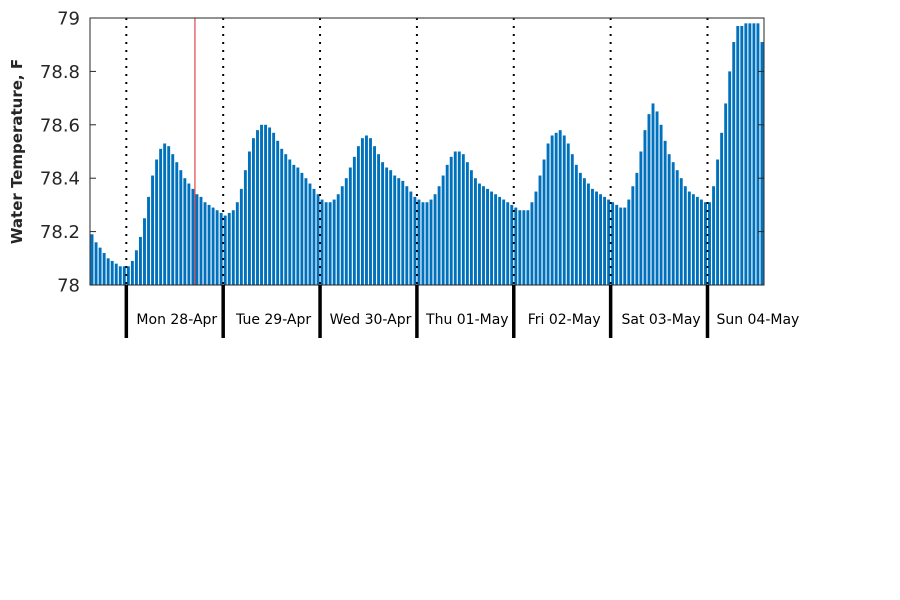  What do you see at coordinates (660, 320) in the screenshot?
I see `day-label: Sat 03-May` at bounding box center [660, 320].